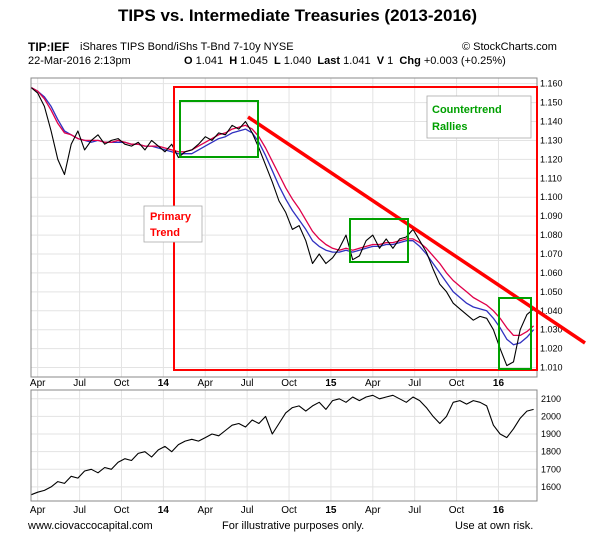 Image resolution: width=595 pixels, height=547 pixels. Describe the element at coordinates (551, 349) in the screenshot. I see `top-y-tick-label: 1.020` at that location.